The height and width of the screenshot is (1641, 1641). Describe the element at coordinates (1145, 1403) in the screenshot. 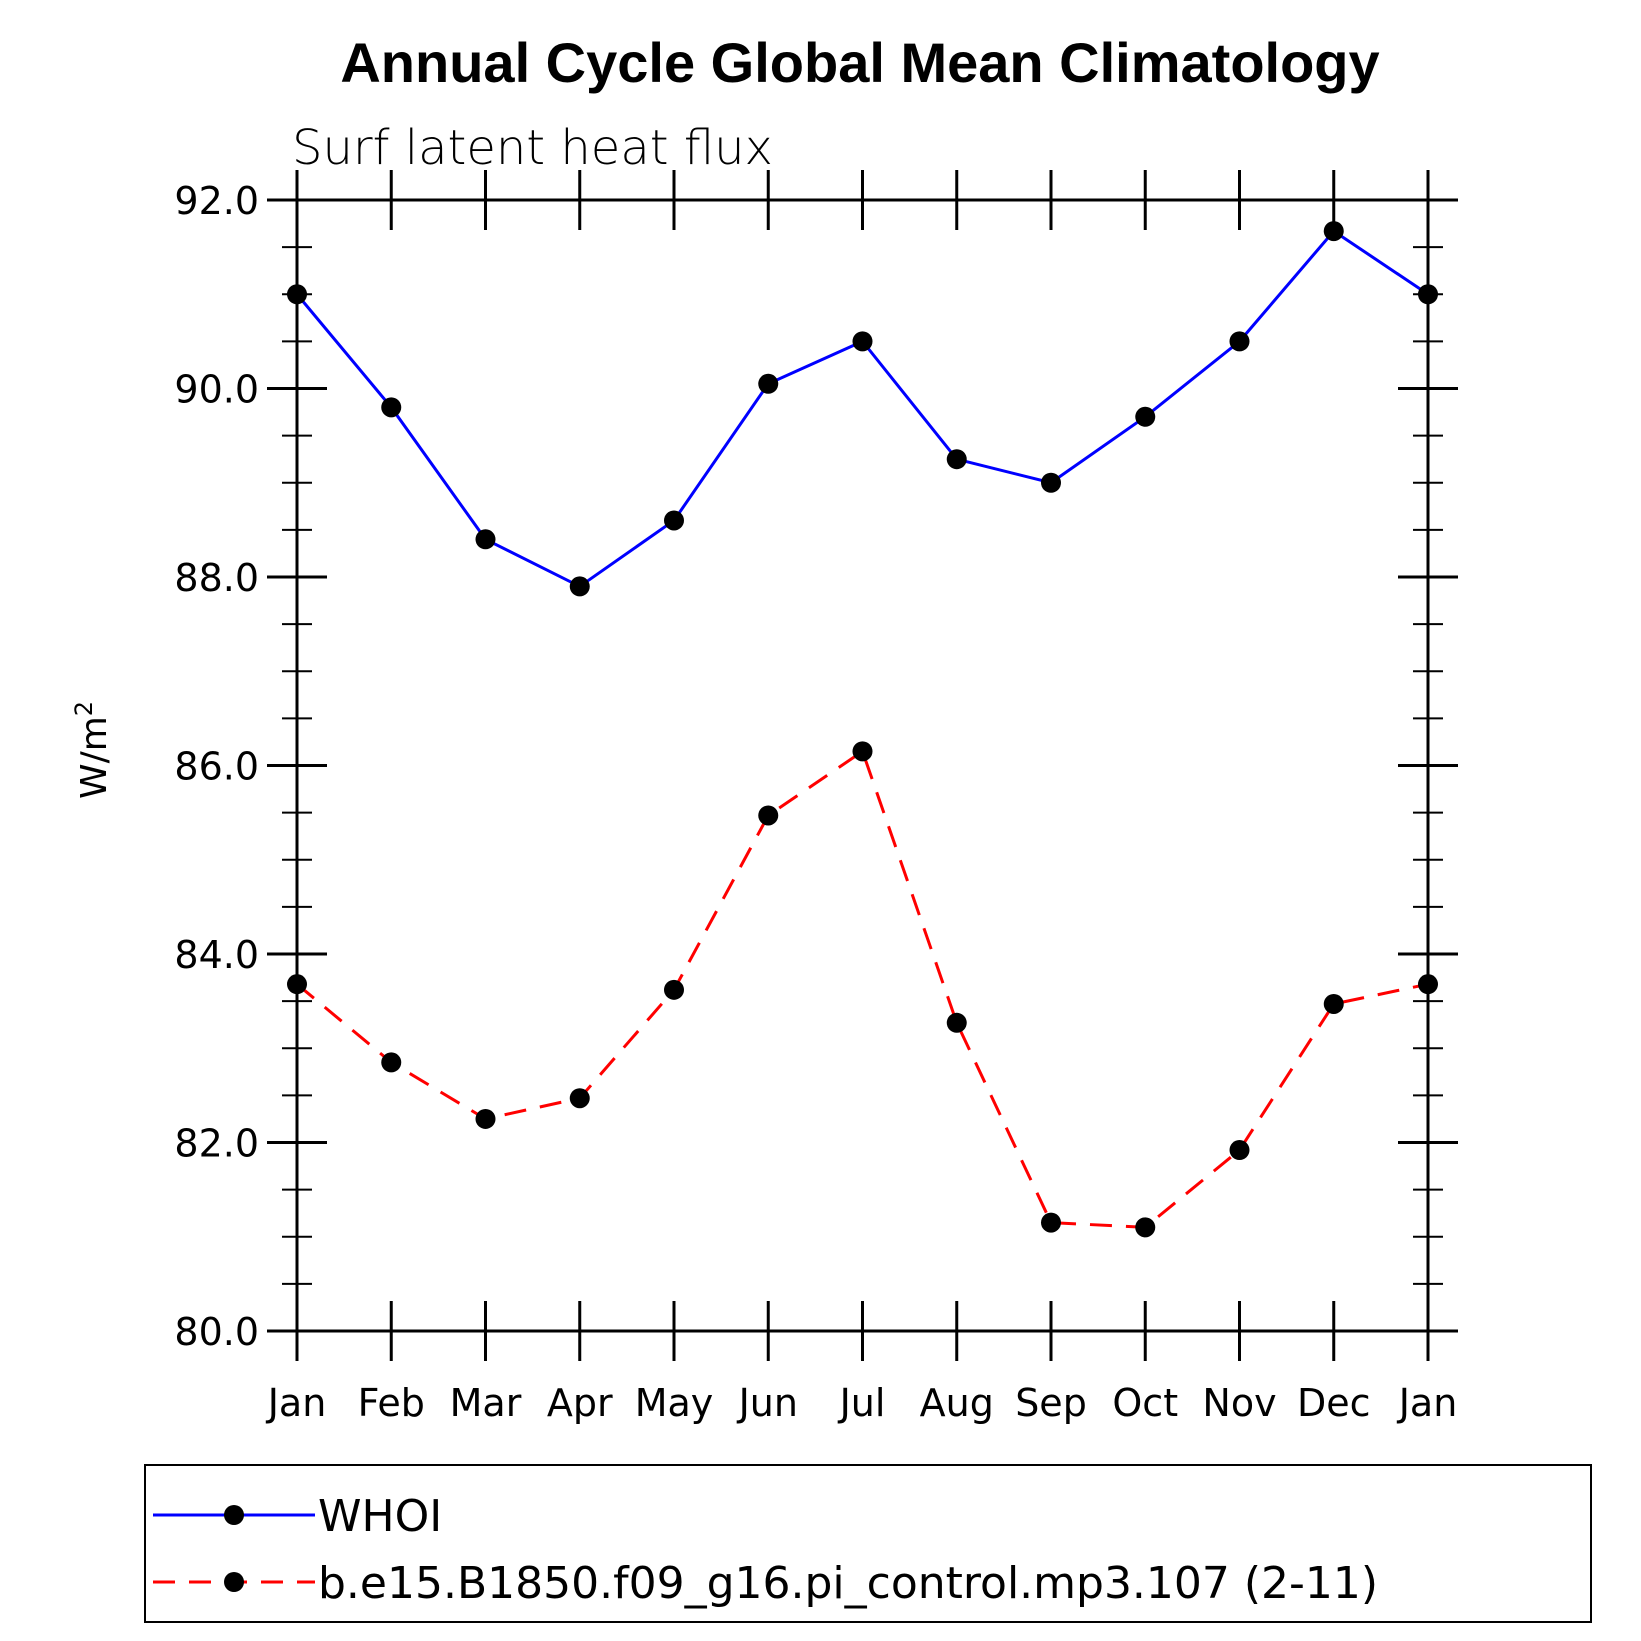

I see `x-tick-label: Oct` at that location.